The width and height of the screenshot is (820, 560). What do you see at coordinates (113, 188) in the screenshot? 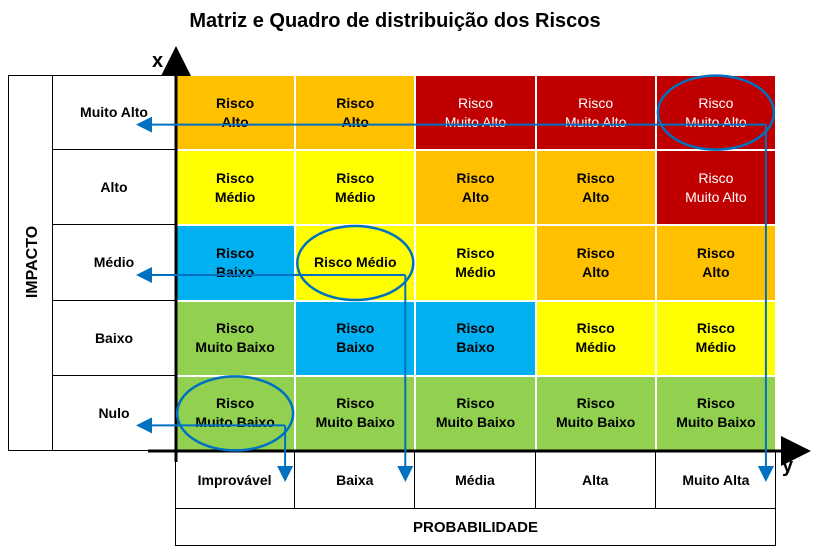
I see `impact-row-label: Alto` at bounding box center [113, 188].